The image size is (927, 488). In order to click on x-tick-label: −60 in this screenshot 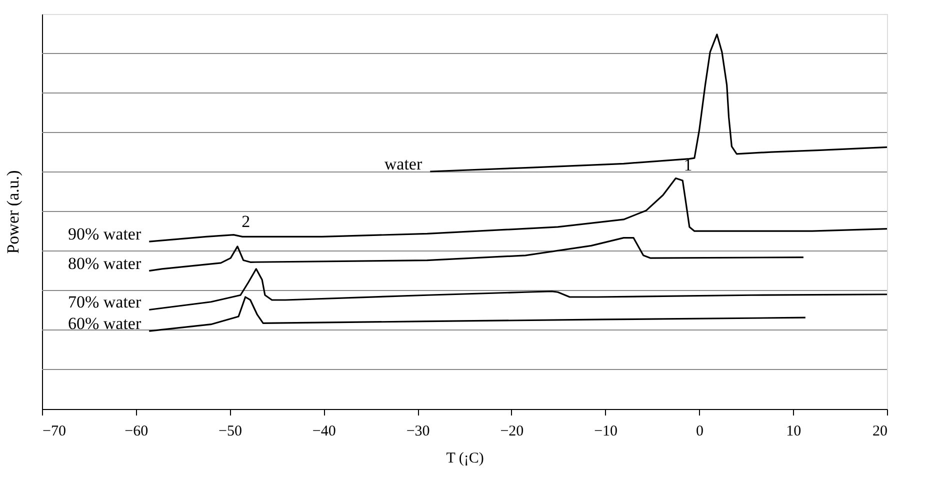, I will do `click(136, 432)`.